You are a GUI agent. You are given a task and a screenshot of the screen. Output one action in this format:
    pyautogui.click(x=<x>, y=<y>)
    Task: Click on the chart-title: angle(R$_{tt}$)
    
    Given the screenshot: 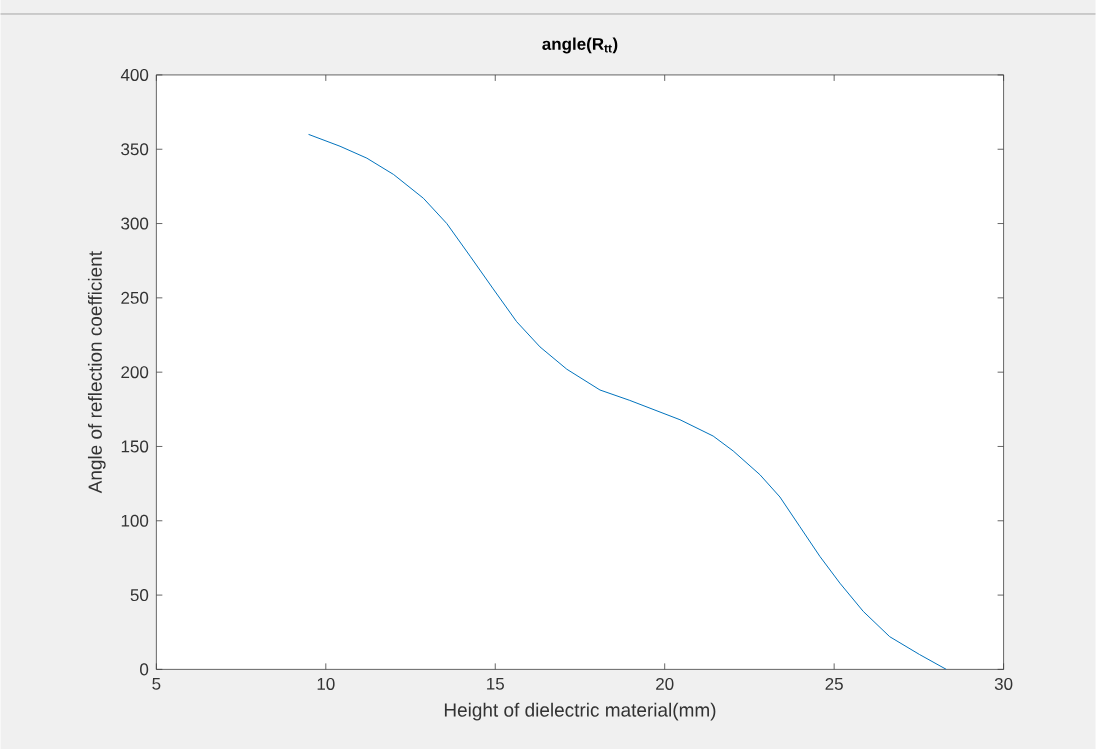 What is the action you would take?
    pyautogui.click(x=580, y=45)
    